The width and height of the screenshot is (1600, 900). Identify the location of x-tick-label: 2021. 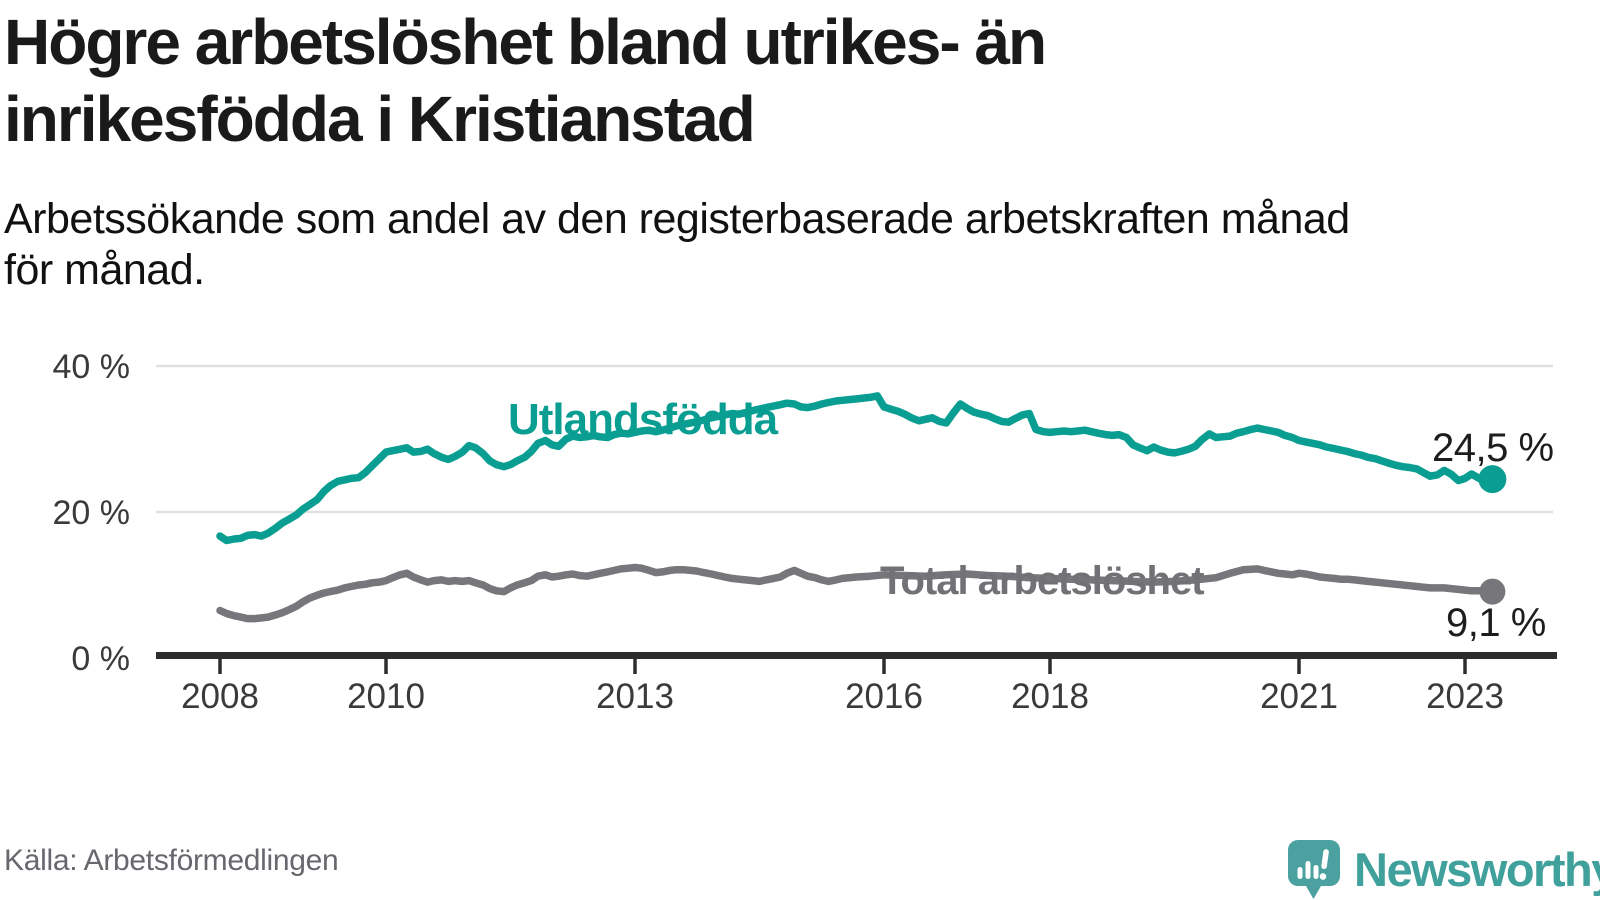
(1299, 696).